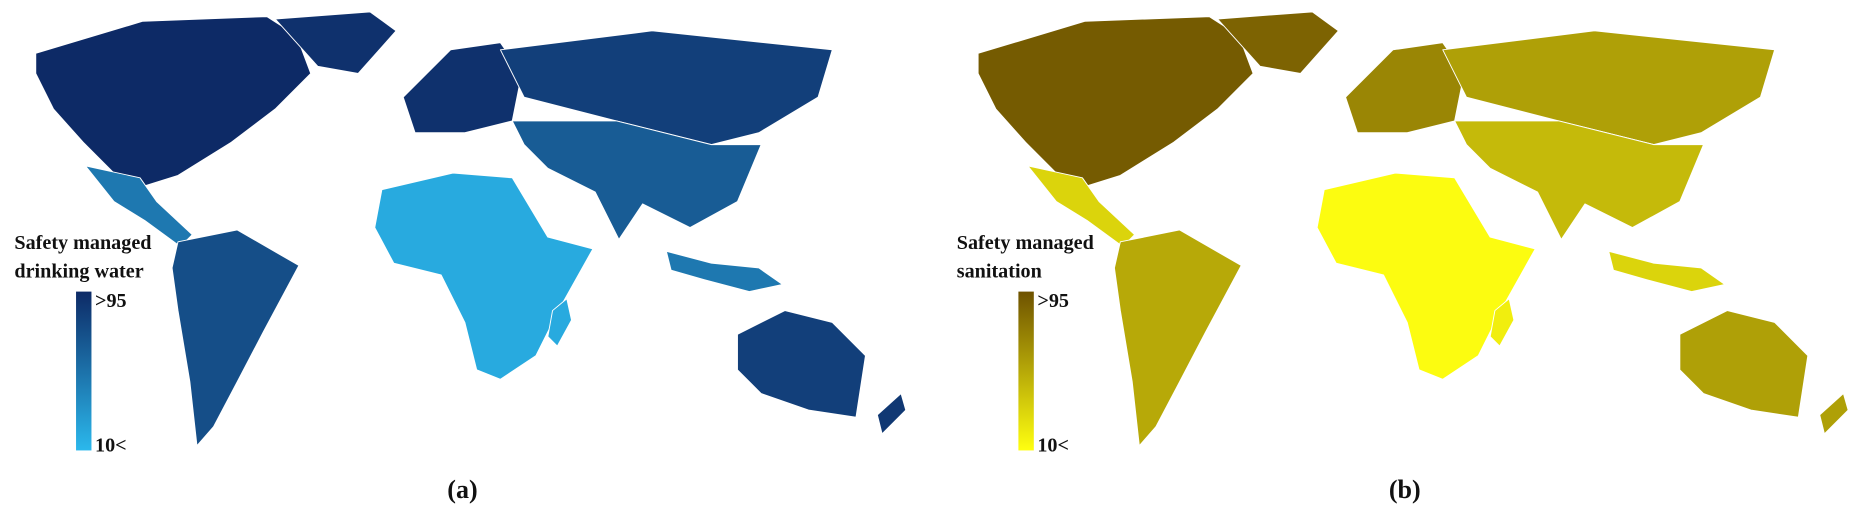 This screenshot has width=1859, height=518. What do you see at coordinates (462, 489) in the screenshot?
I see `panel-label: (a)` at bounding box center [462, 489].